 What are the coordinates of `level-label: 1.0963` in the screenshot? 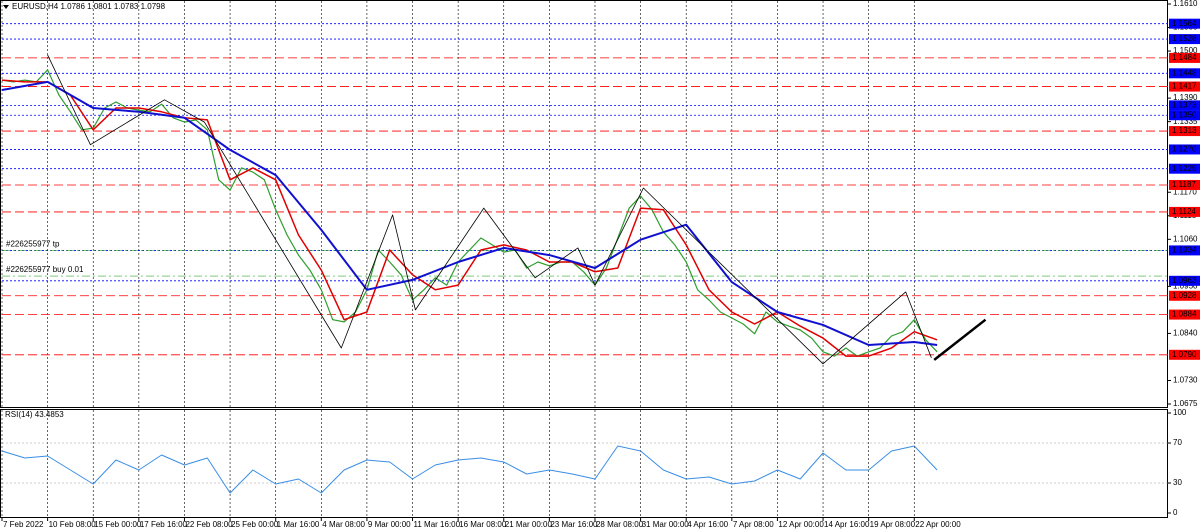 It's located at (1184, 280).